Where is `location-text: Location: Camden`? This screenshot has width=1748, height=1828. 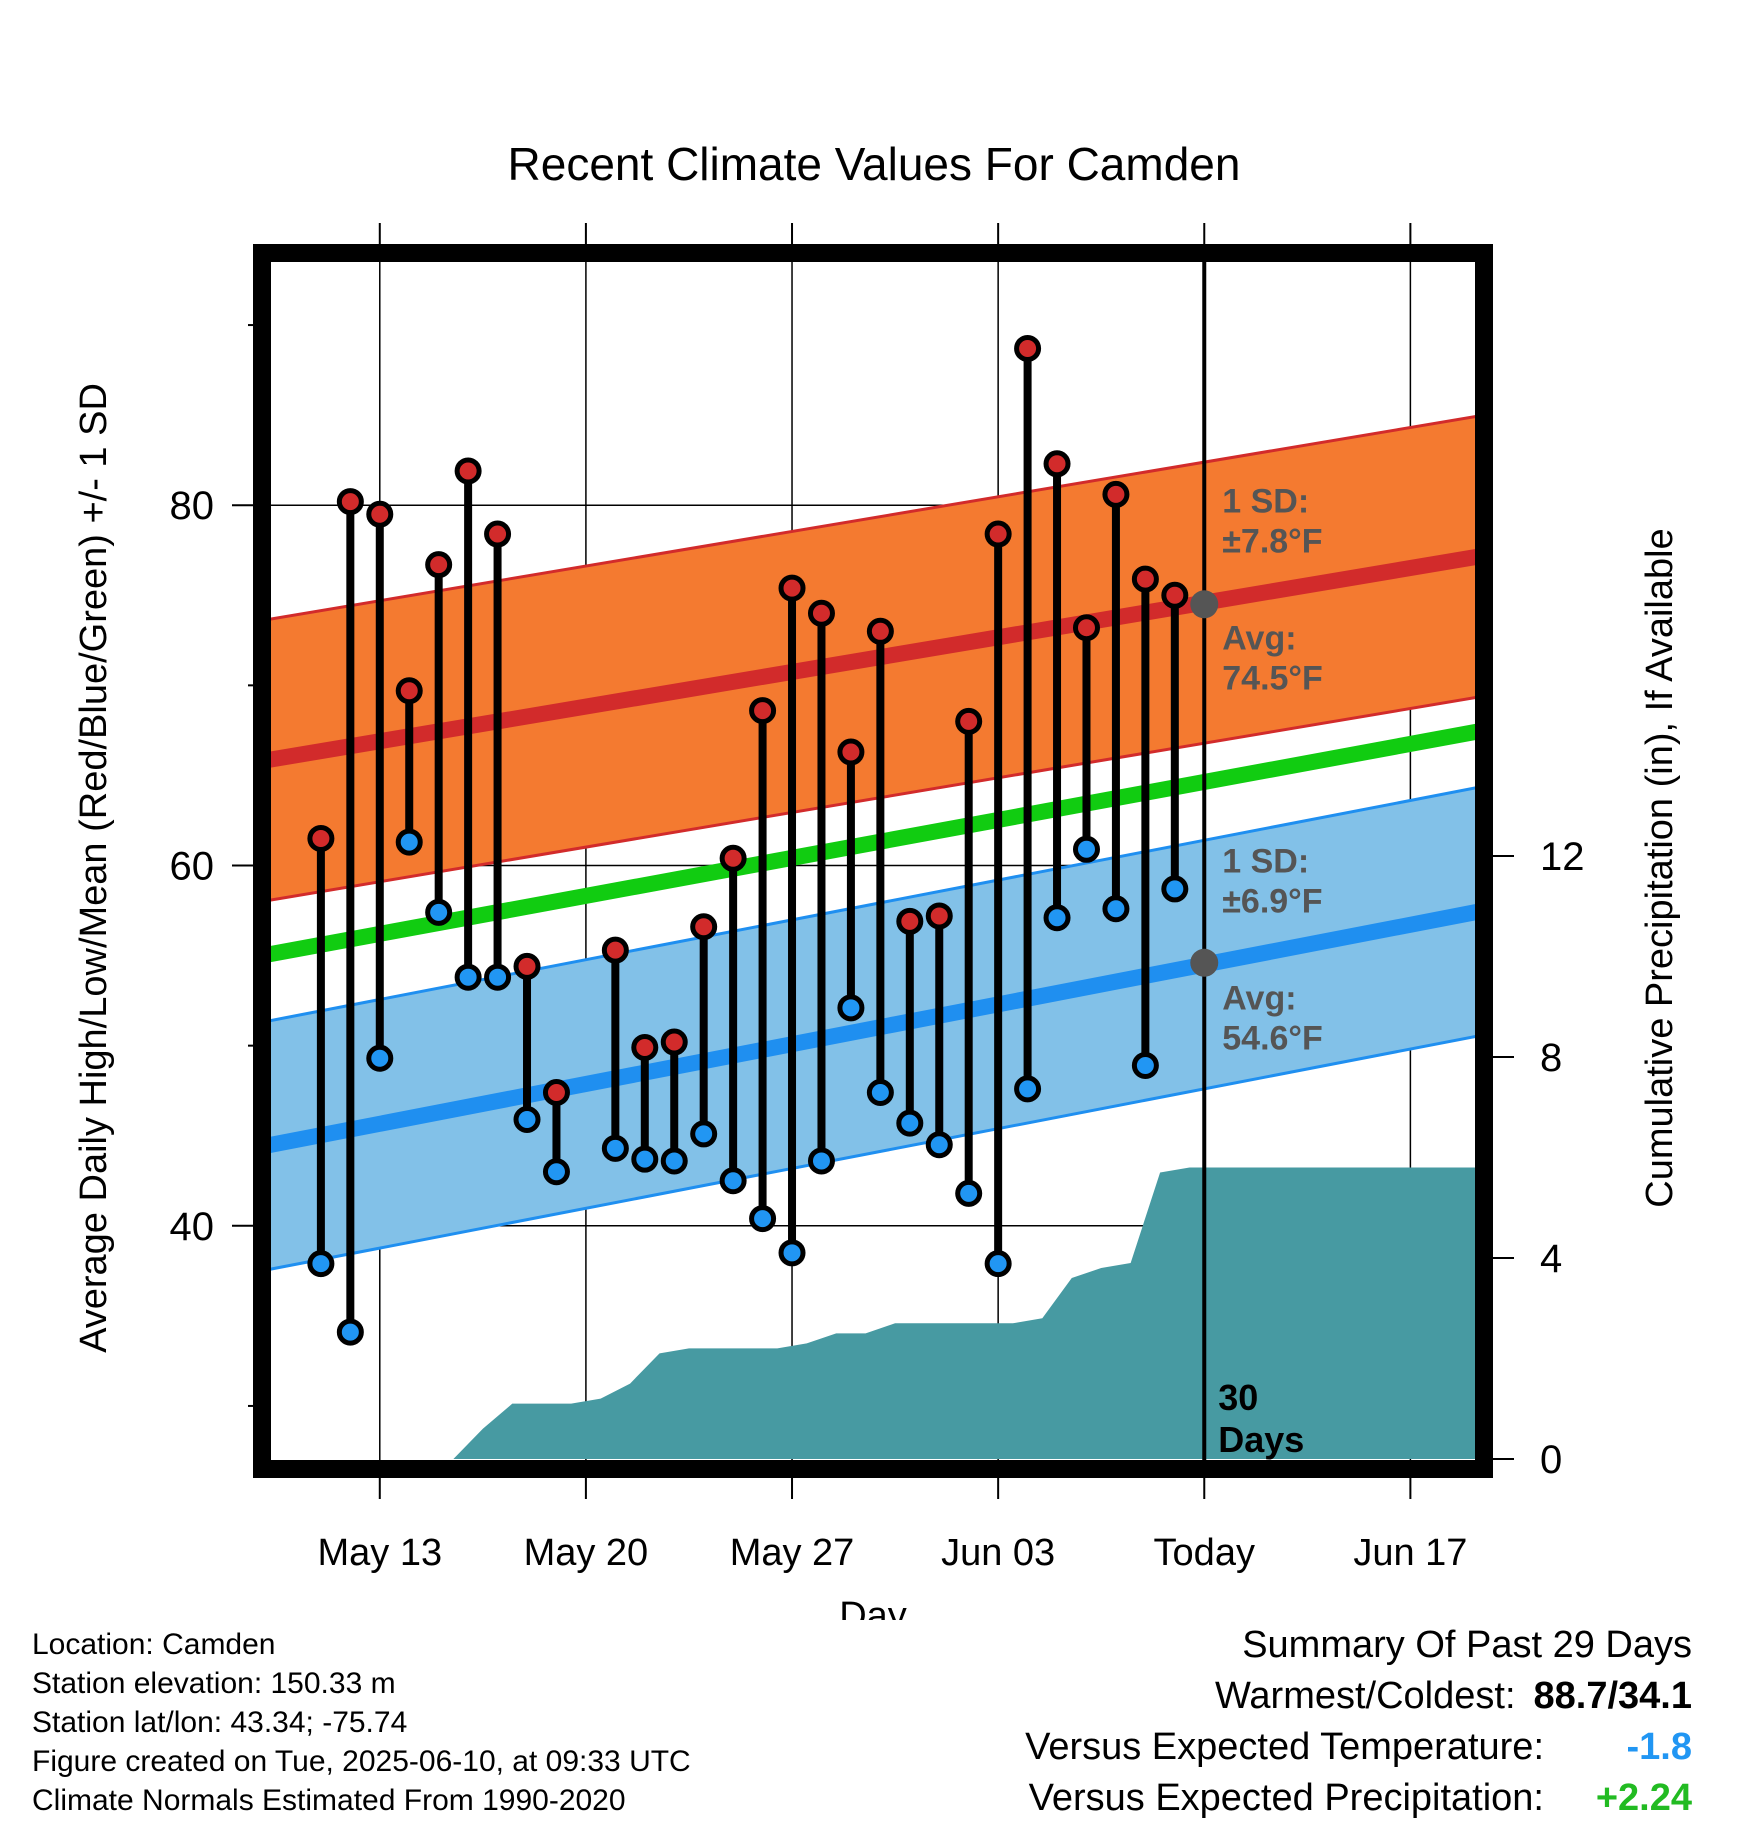 location-text: Location: Camden is located at coordinates (154, 1644).